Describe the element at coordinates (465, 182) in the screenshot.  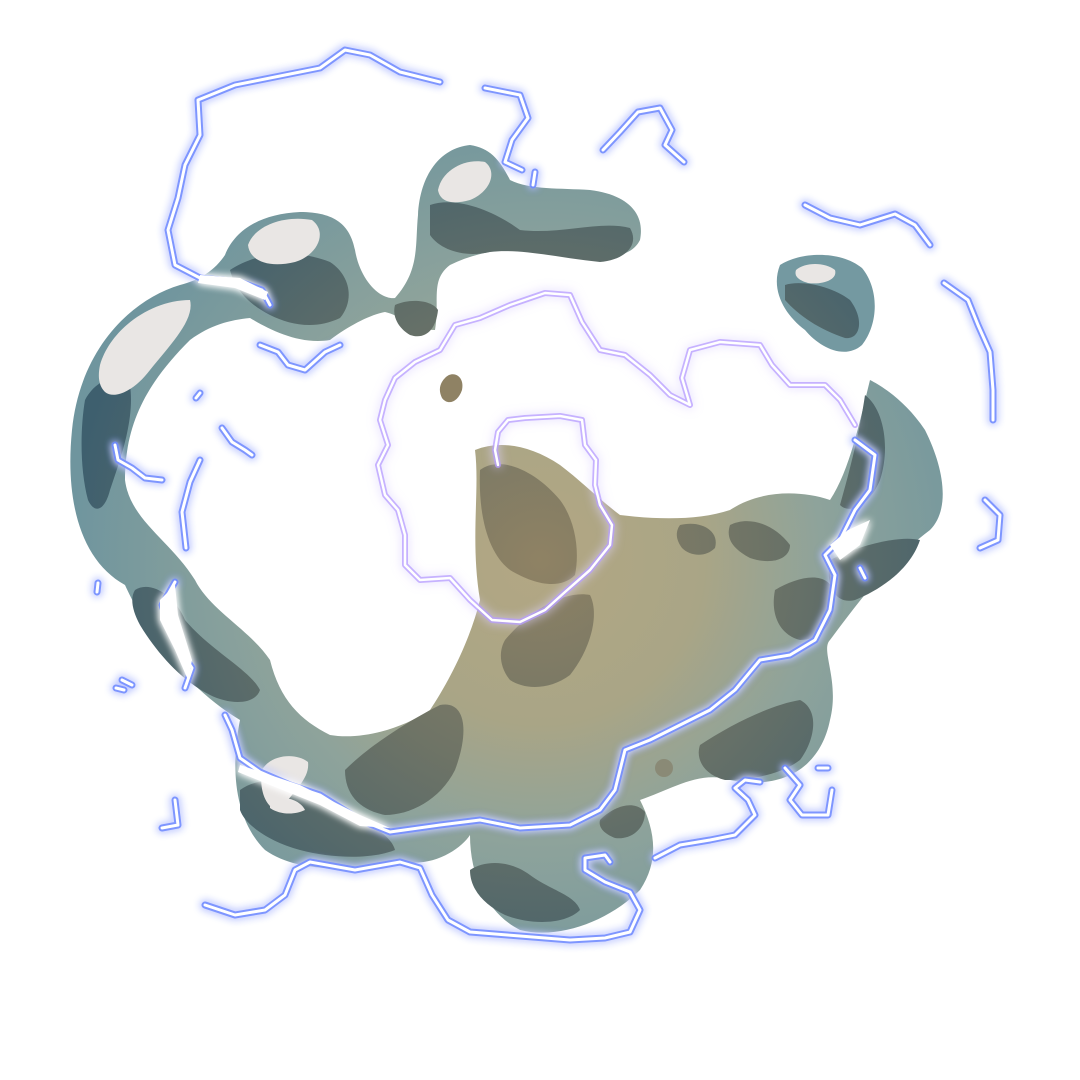
I see `highlight-top` at that location.